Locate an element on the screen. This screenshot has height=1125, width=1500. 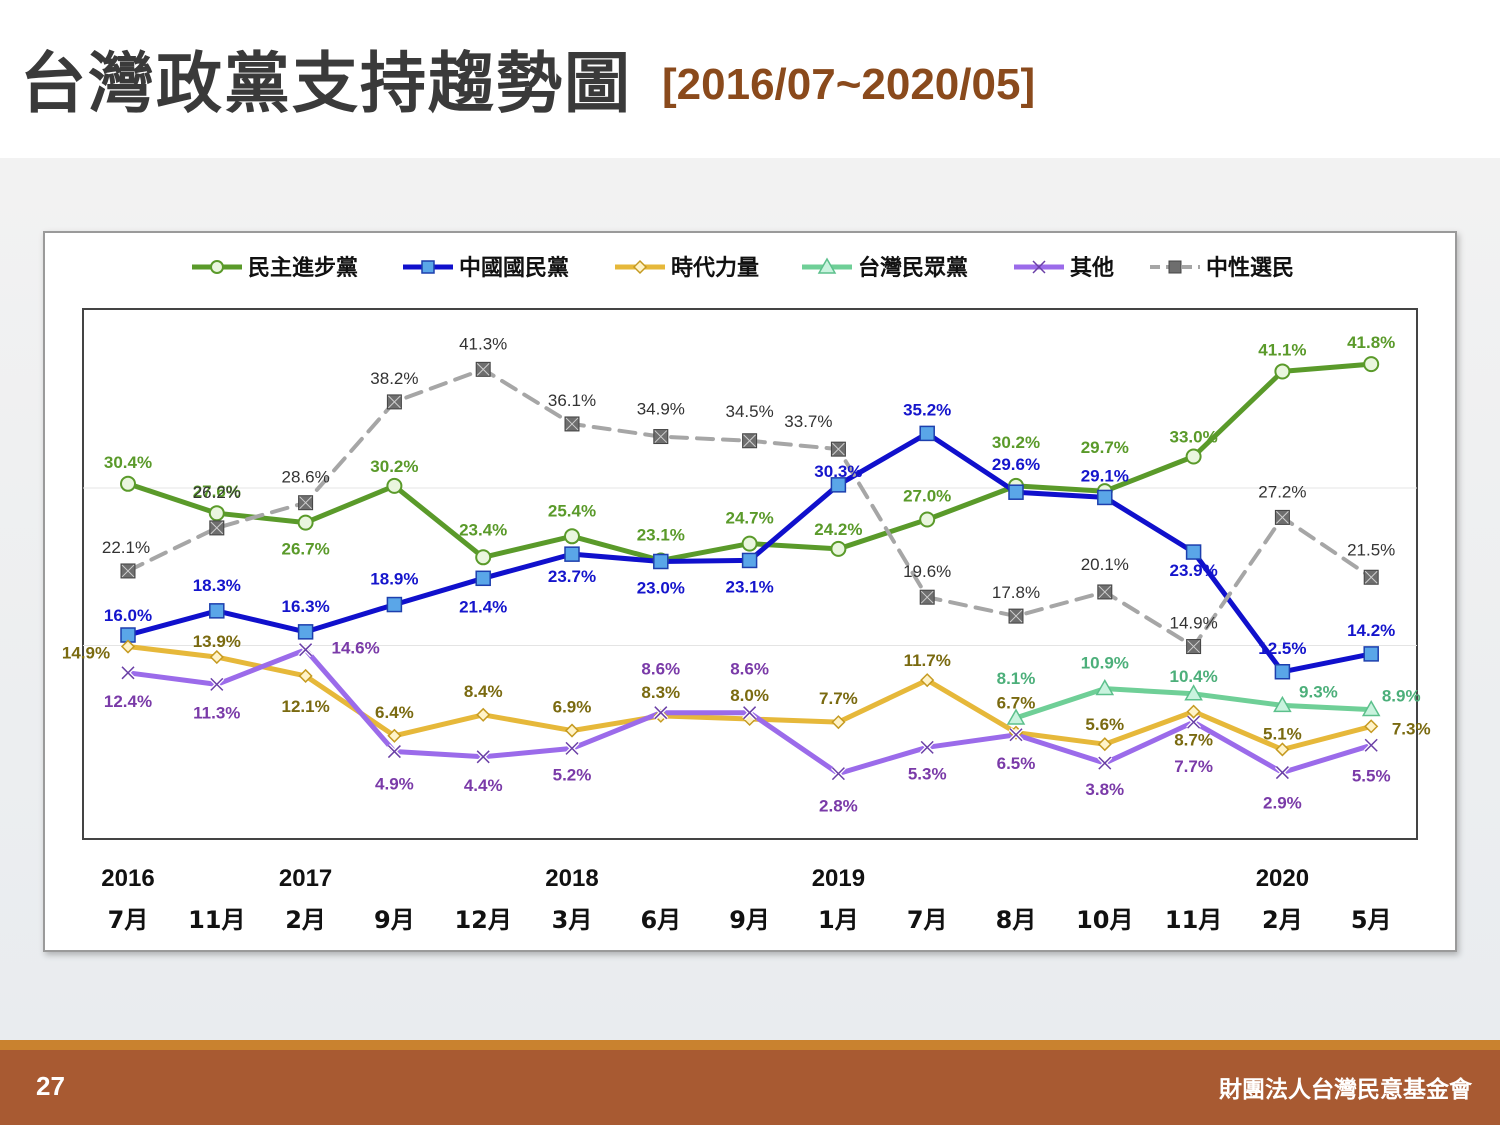
data-label-5-3: 38.2% is located at coordinates (394, 378).